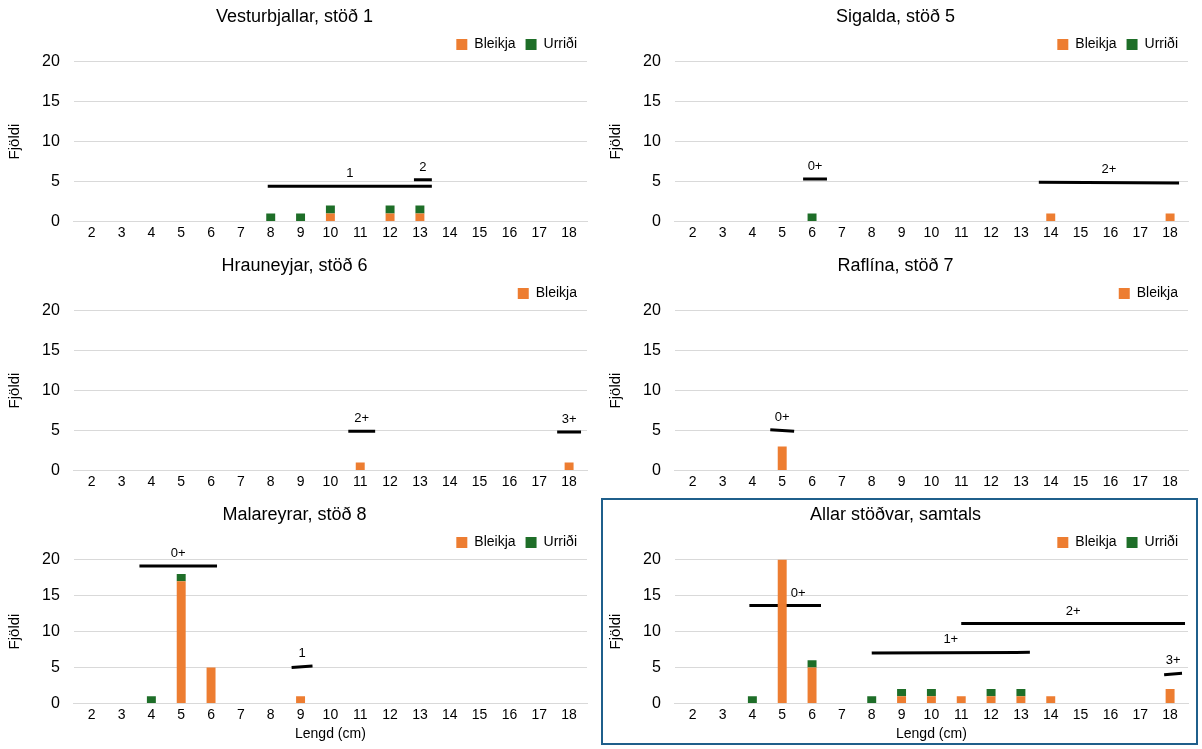 Image resolution: width=1202 pixels, height=749 pixels. Describe the element at coordinates (895, 15) in the screenshot. I see `chart-title: Sigalda, stöð 5` at that location.